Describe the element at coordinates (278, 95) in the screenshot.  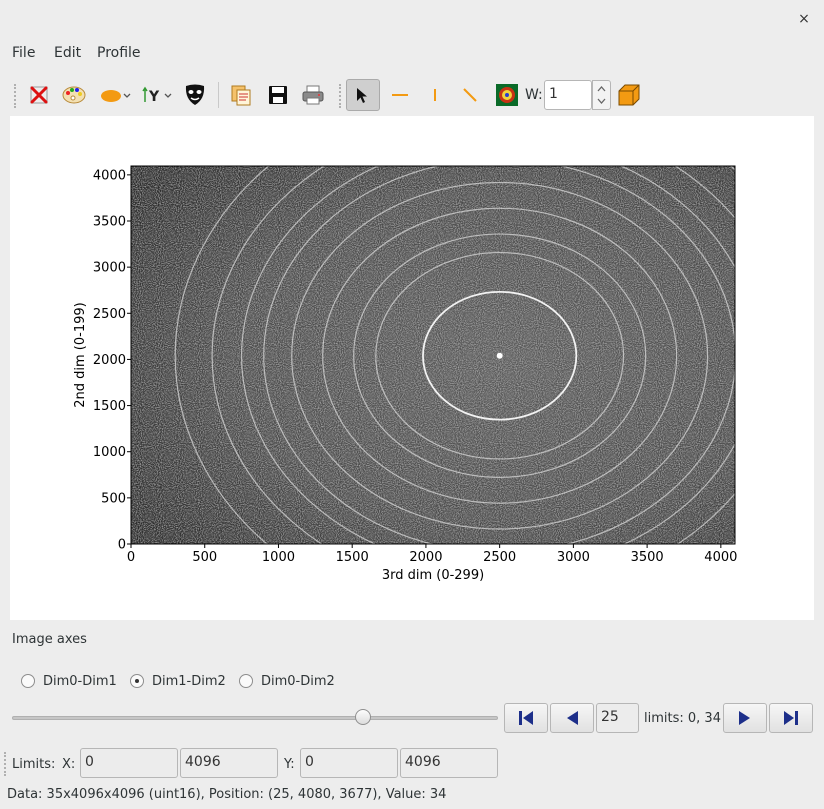
I see `save-icon` at that location.